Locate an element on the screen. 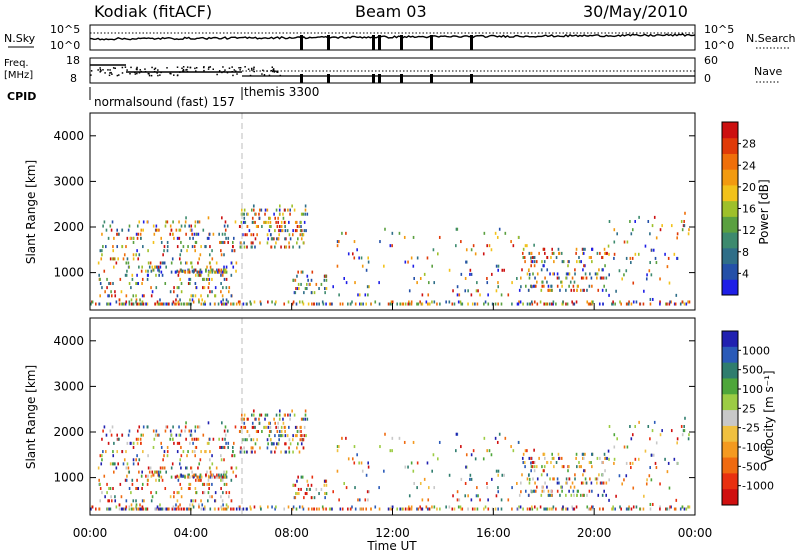 This screenshot has width=800, height=554. colorbar-tick-label: -1000 is located at coordinates (758, 486).